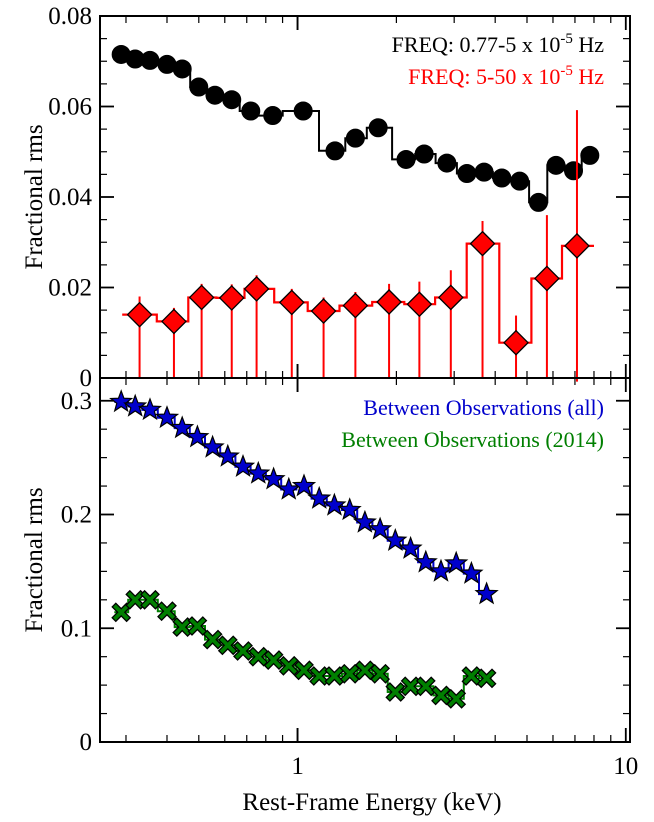 The height and width of the screenshot is (822, 654). Describe the element at coordinates (484, 76) in the screenshot. I see `legend-top-red-main: FREQ: 5-50 x 10` at that location.